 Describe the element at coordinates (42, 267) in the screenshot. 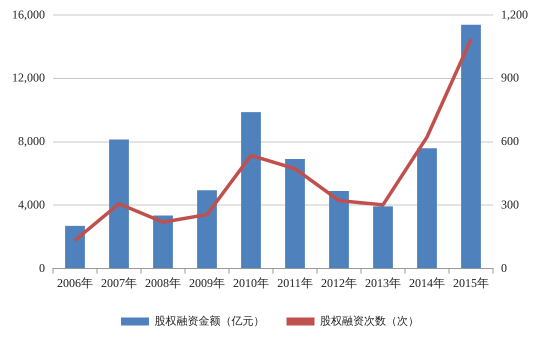

I see `y-tick-label: 0` at that location.